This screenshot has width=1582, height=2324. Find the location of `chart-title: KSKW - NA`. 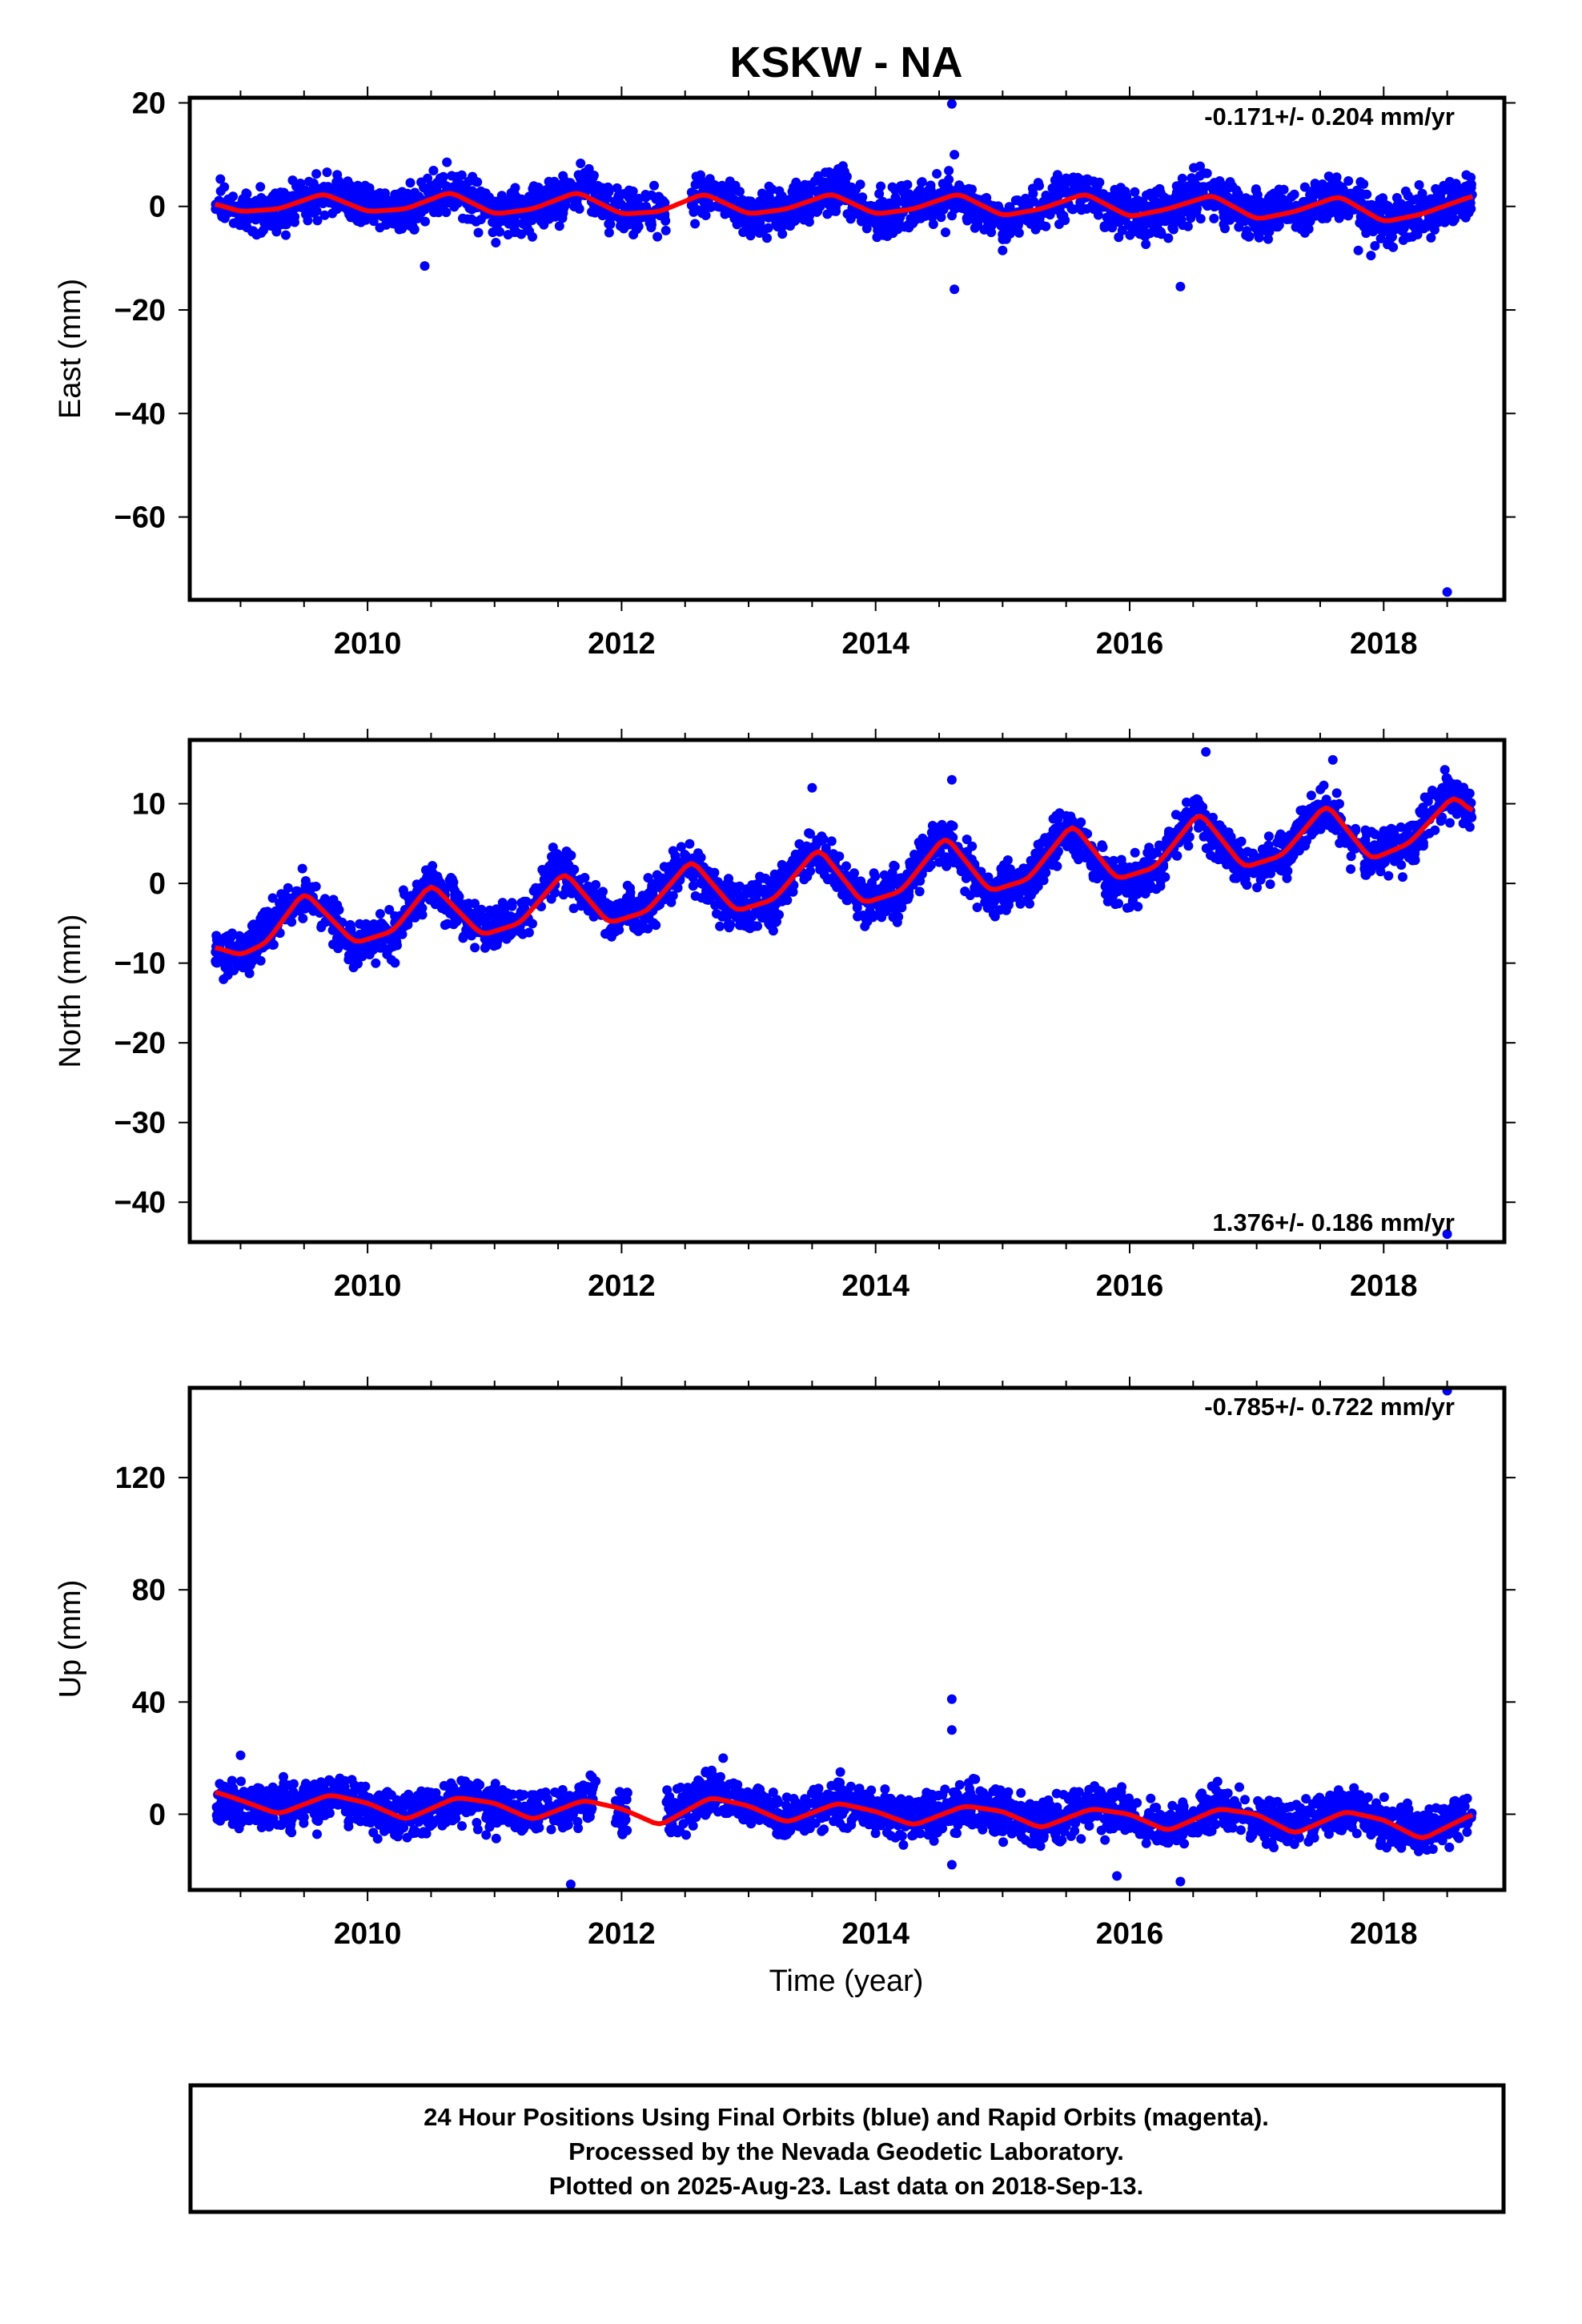

chart-title: KSKW - NA is located at coordinates (847, 62).